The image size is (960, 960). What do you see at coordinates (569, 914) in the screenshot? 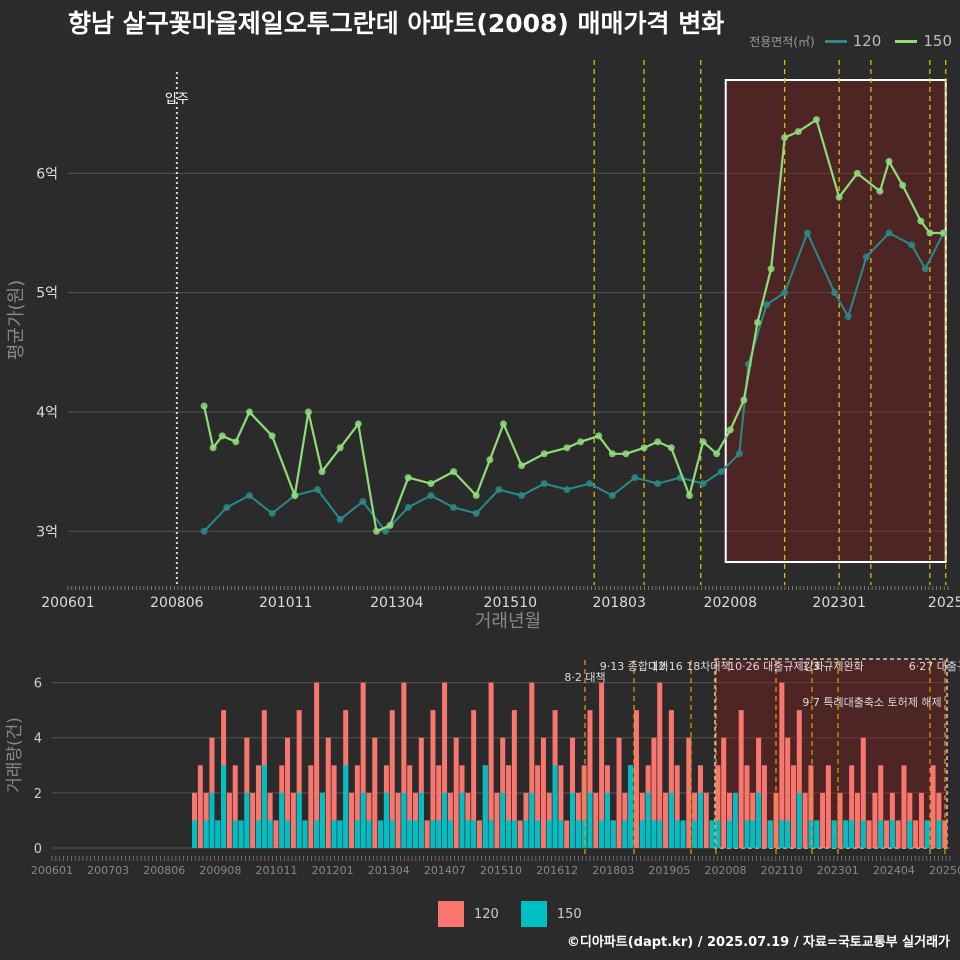
I see `legend-bottom-label-150: 150` at bounding box center [569, 914].